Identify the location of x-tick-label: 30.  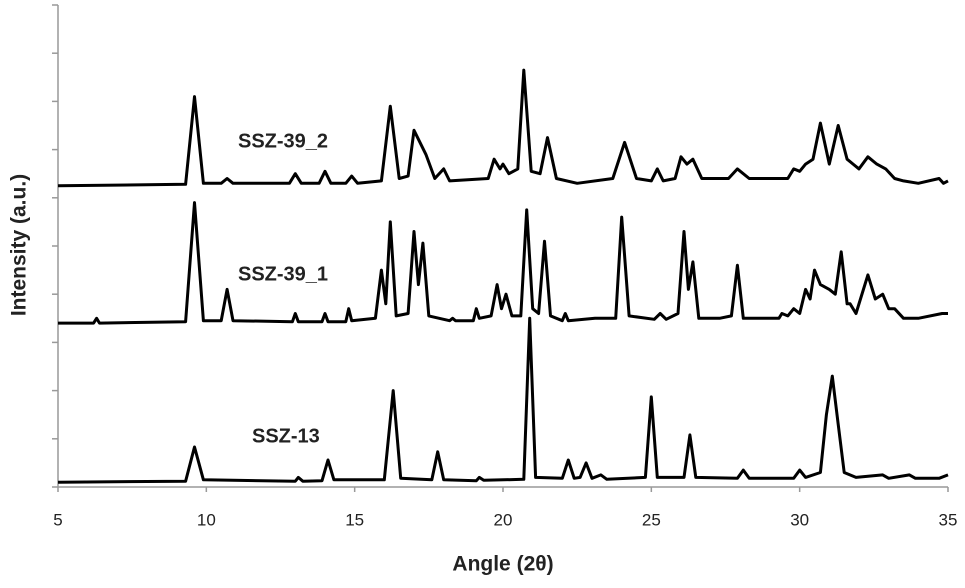
(799, 519).